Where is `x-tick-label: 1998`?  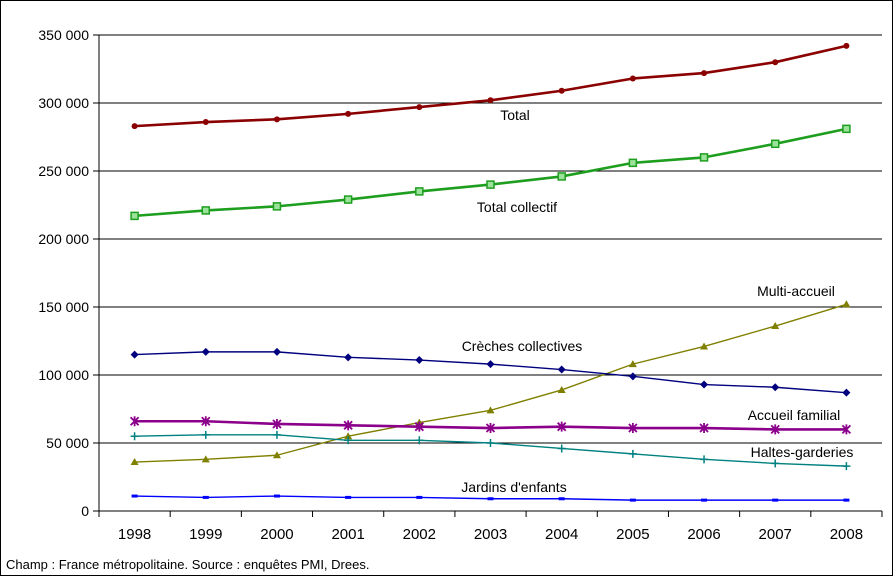 x-tick-label: 1998 is located at coordinates (134, 534).